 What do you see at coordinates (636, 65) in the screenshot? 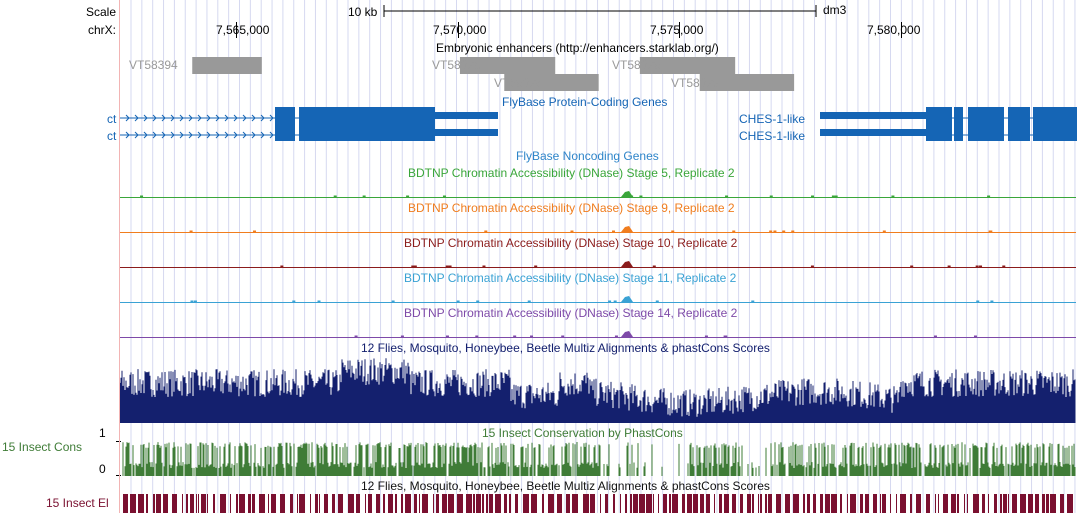
I see `enhancer-label: VT58398` at bounding box center [636, 65].